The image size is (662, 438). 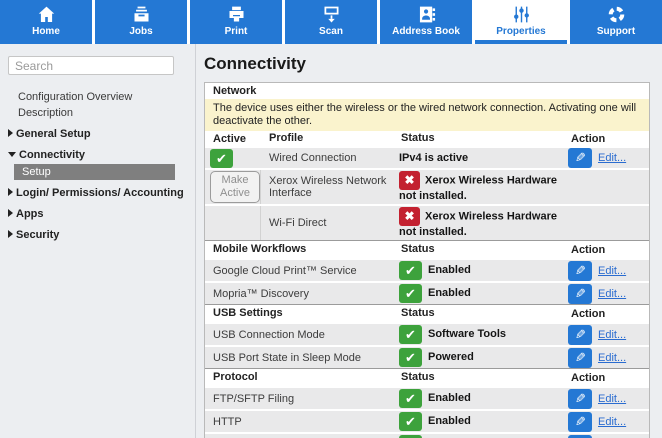 What do you see at coordinates (97, 193) in the screenshot?
I see `sidebar-item-login-permissions-accounting: Login/ Permissions/ Accounting` at bounding box center [97, 193].